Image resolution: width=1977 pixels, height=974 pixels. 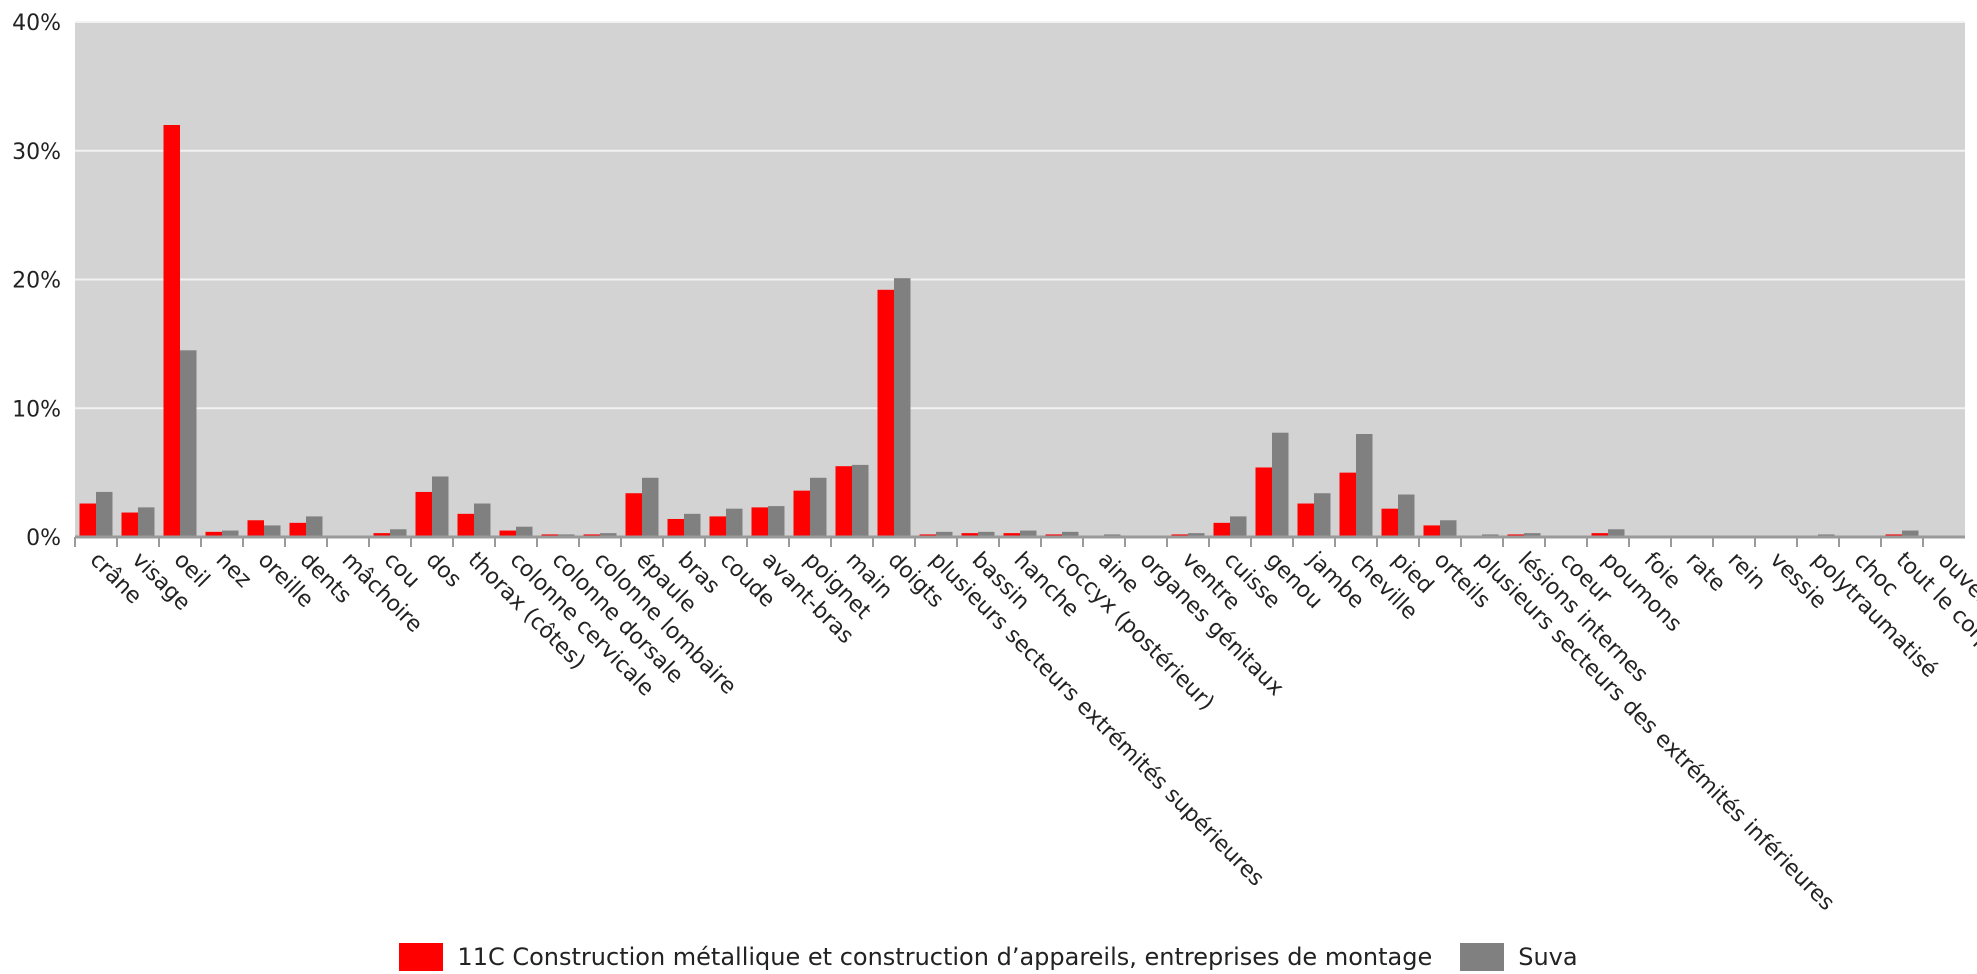 I want to click on legend-item-series-2: Suva, so click(x=1519, y=957).